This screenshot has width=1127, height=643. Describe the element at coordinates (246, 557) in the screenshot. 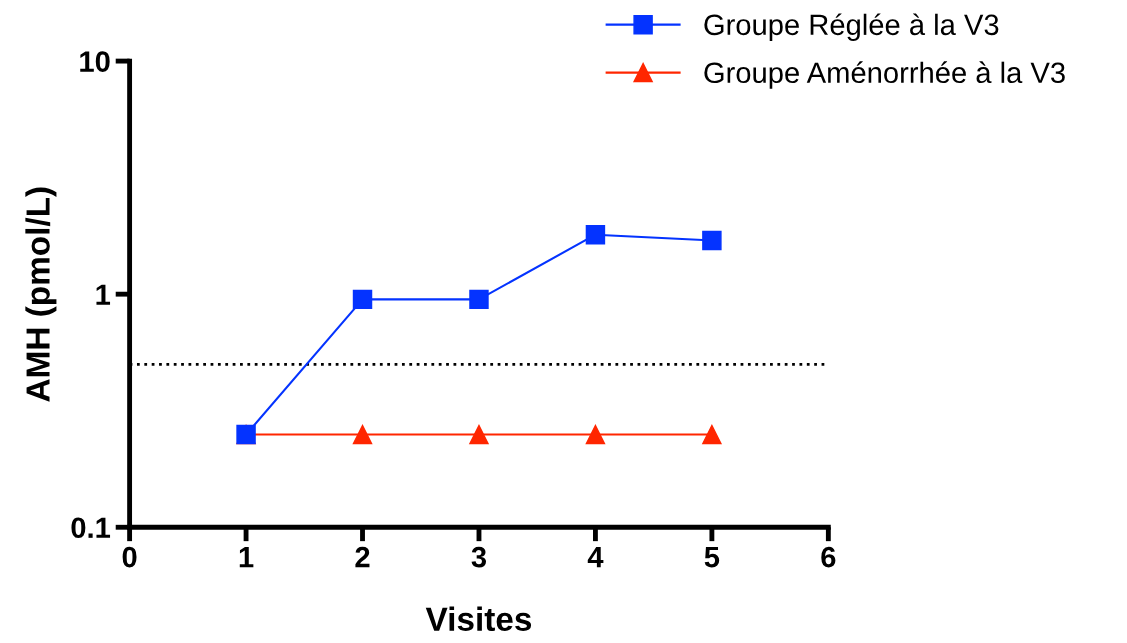

I see `x-tick-label: 1` at that location.